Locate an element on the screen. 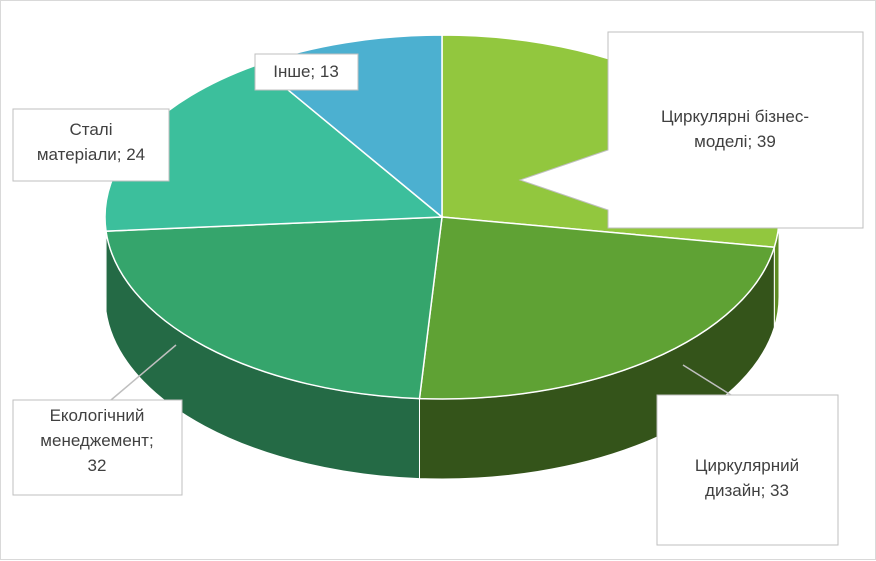 The height and width of the screenshot is (561, 876). data-label-4: Інше; 13 is located at coordinates (306, 71).